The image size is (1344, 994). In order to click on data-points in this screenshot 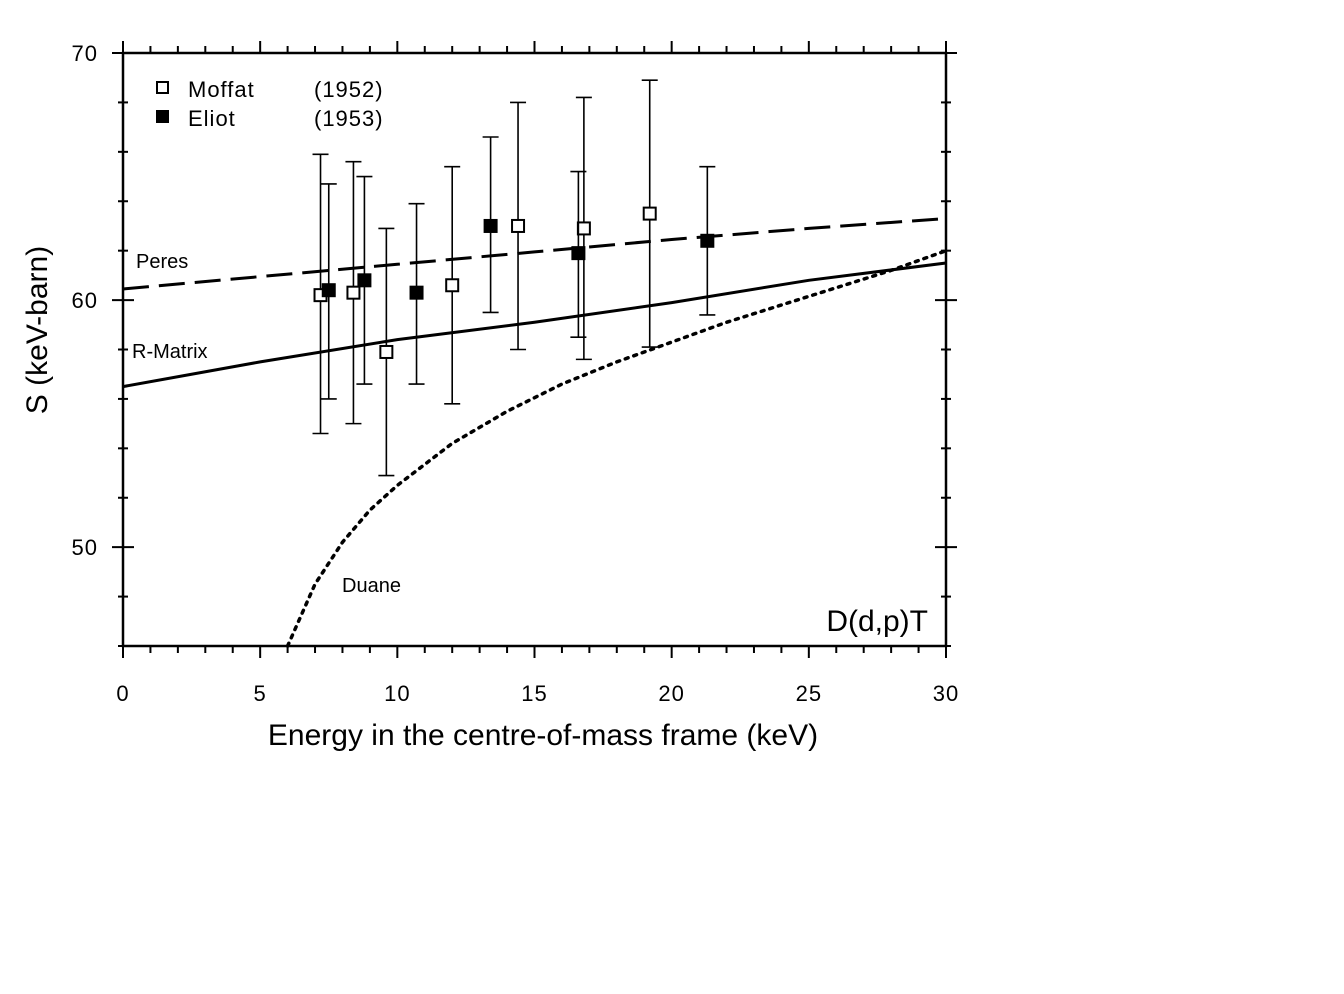, I will do `click(514, 278)`.